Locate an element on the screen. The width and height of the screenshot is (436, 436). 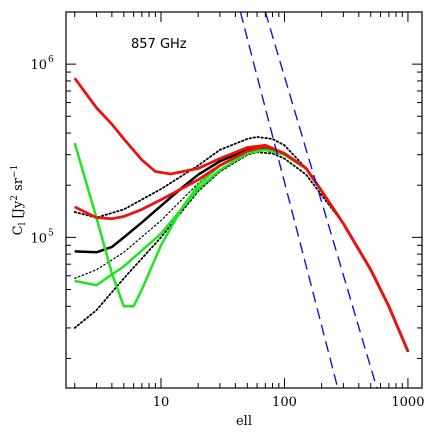
y-axis-label: Cl [Jy2 sr−1 is located at coordinates (19, 200).